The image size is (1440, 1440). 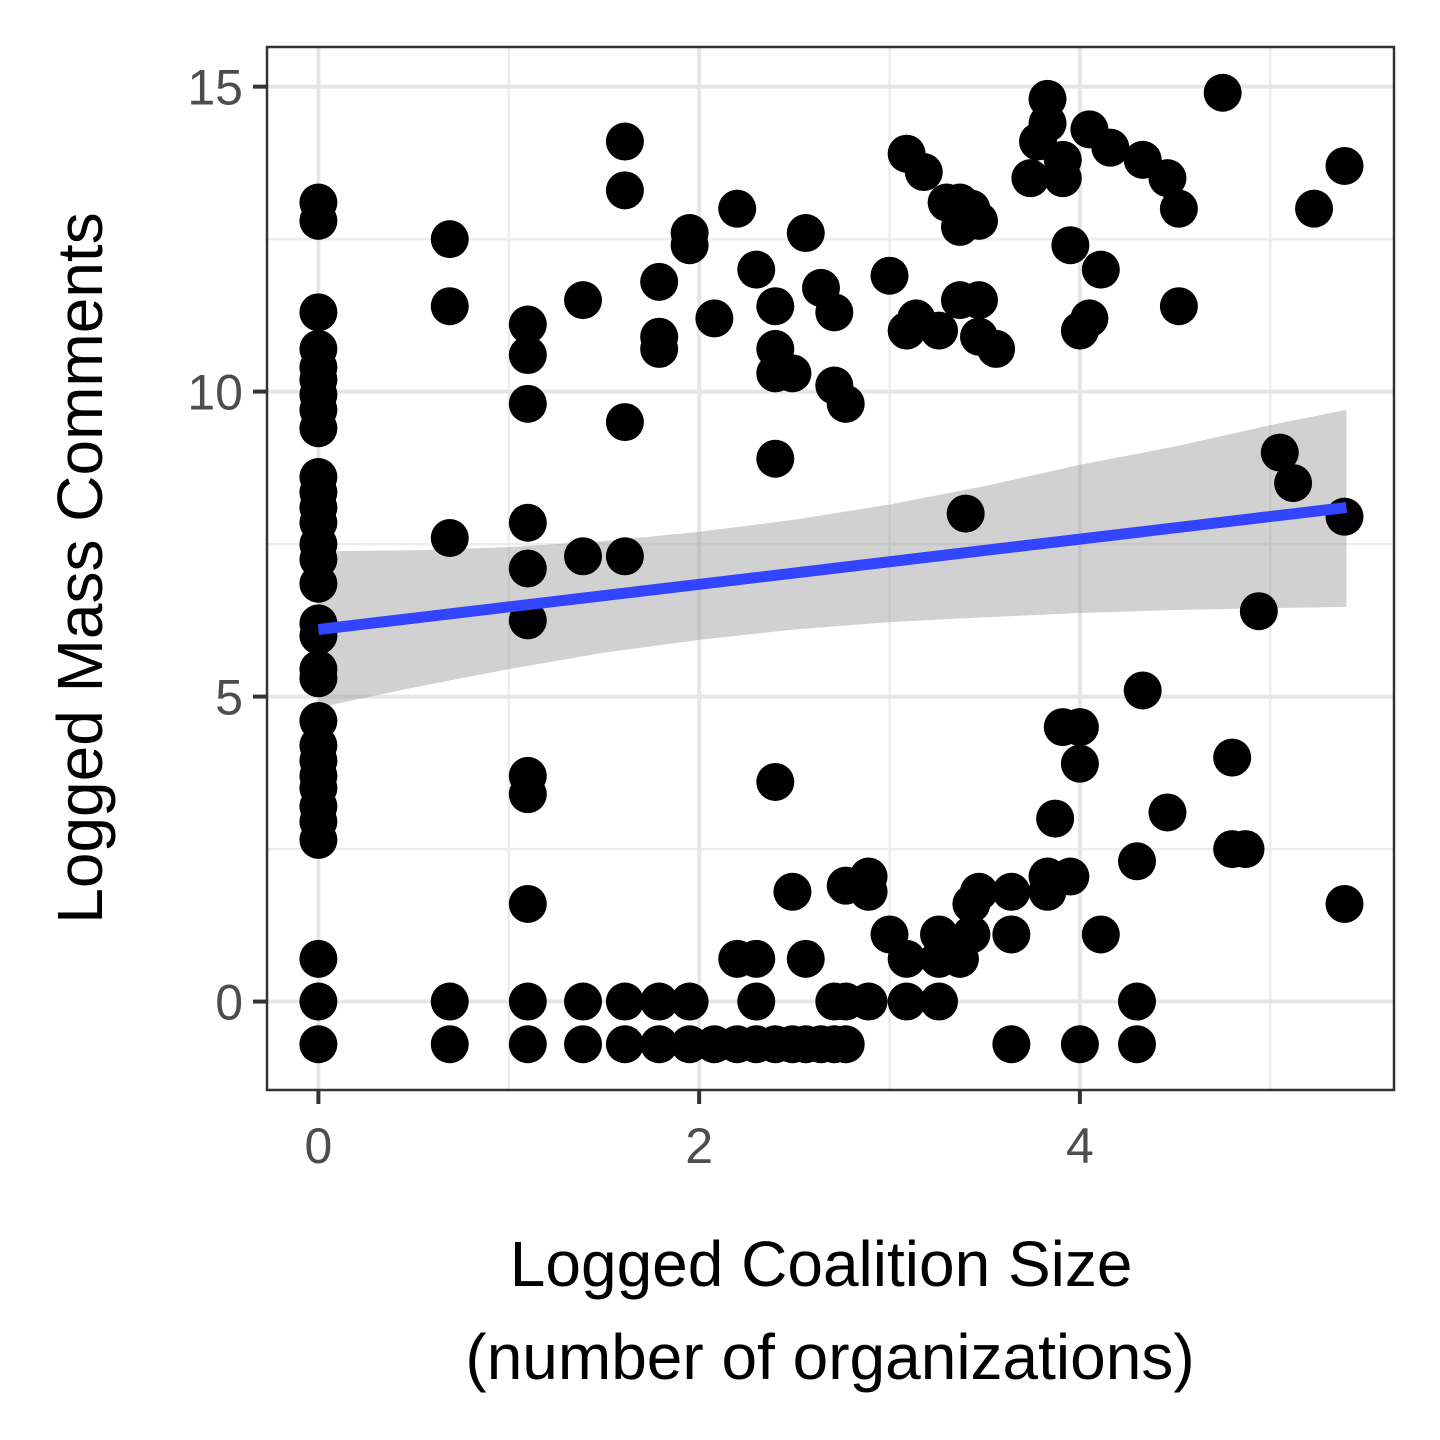 What do you see at coordinates (80, 567) in the screenshot?
I see `y-axis-title: Logged Mass Comments` at bounding box center [80, 567].